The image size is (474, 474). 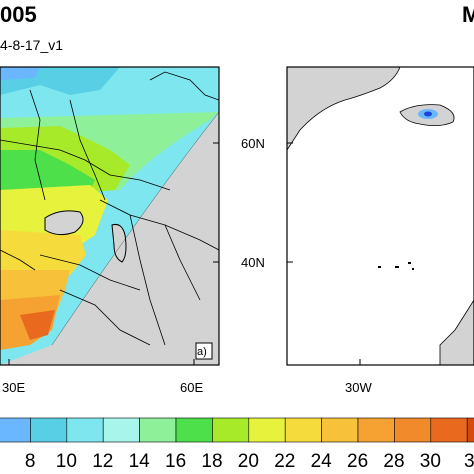 What do you see at coordinates (344, 109) in the screenshot?
I see `greenland-land` at bounding box center [344, 109].